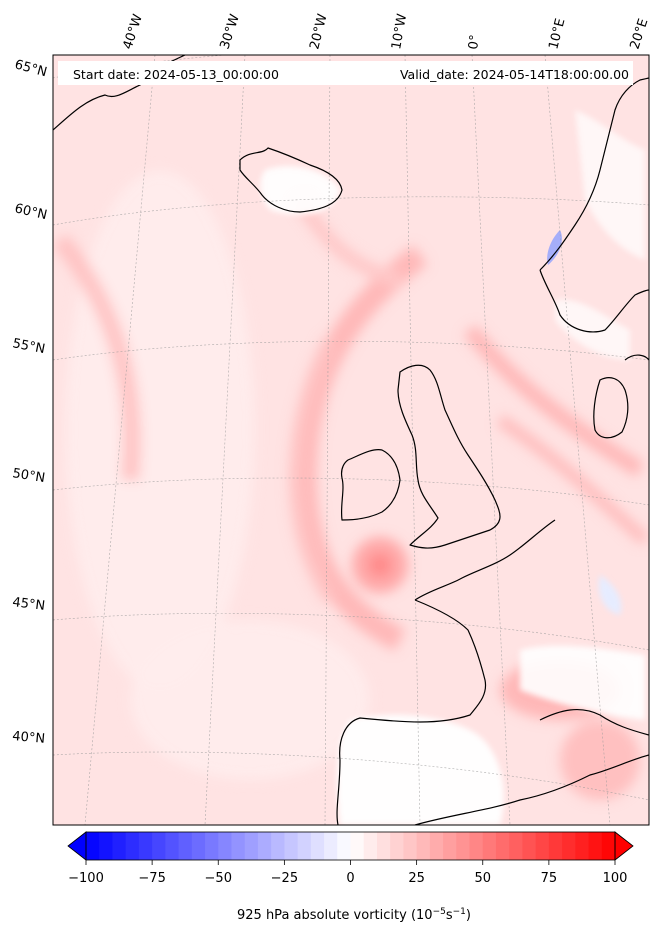  I want to click on lon-label-10e: 10°E, so click(557, 34).